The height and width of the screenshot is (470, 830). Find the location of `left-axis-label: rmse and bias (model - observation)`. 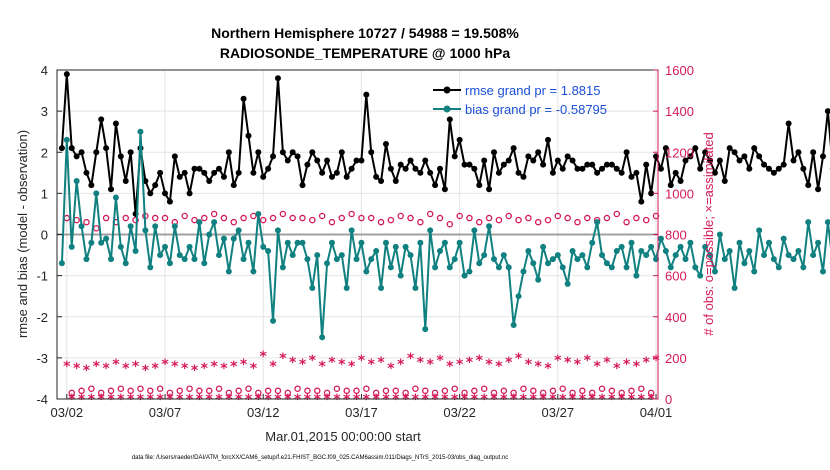

left-axis-label: rmse and bias (model - observation) is located at coordinates (22, 234).